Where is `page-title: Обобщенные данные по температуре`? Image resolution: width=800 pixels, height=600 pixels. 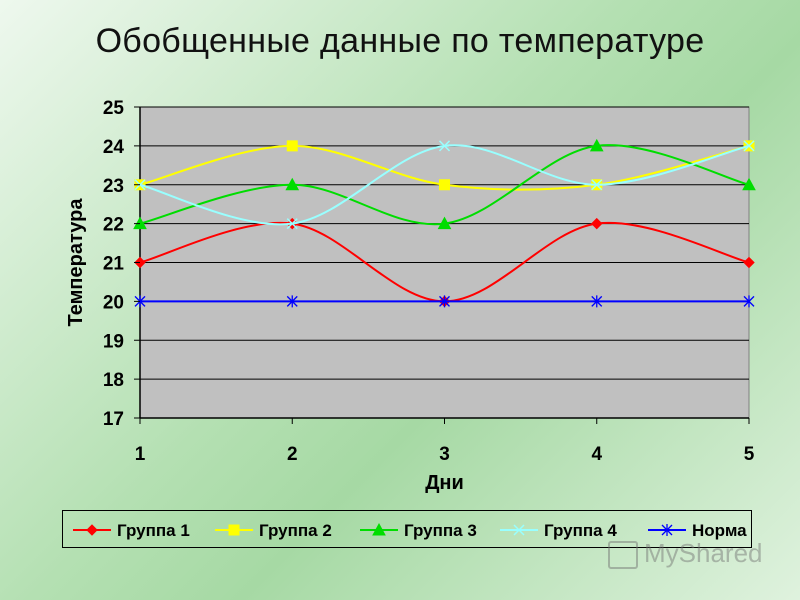
page-title: Обобщенные данные по температуре is located at coordinates (400, 41).